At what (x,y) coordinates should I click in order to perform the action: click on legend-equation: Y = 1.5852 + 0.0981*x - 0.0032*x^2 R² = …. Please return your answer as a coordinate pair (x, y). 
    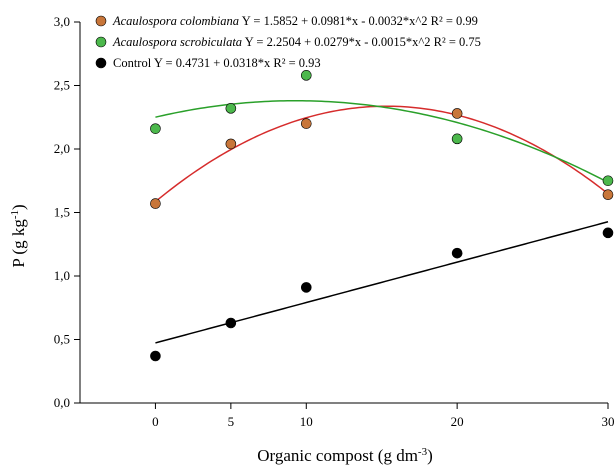
    Looking at the image, I should click on (358, 21).